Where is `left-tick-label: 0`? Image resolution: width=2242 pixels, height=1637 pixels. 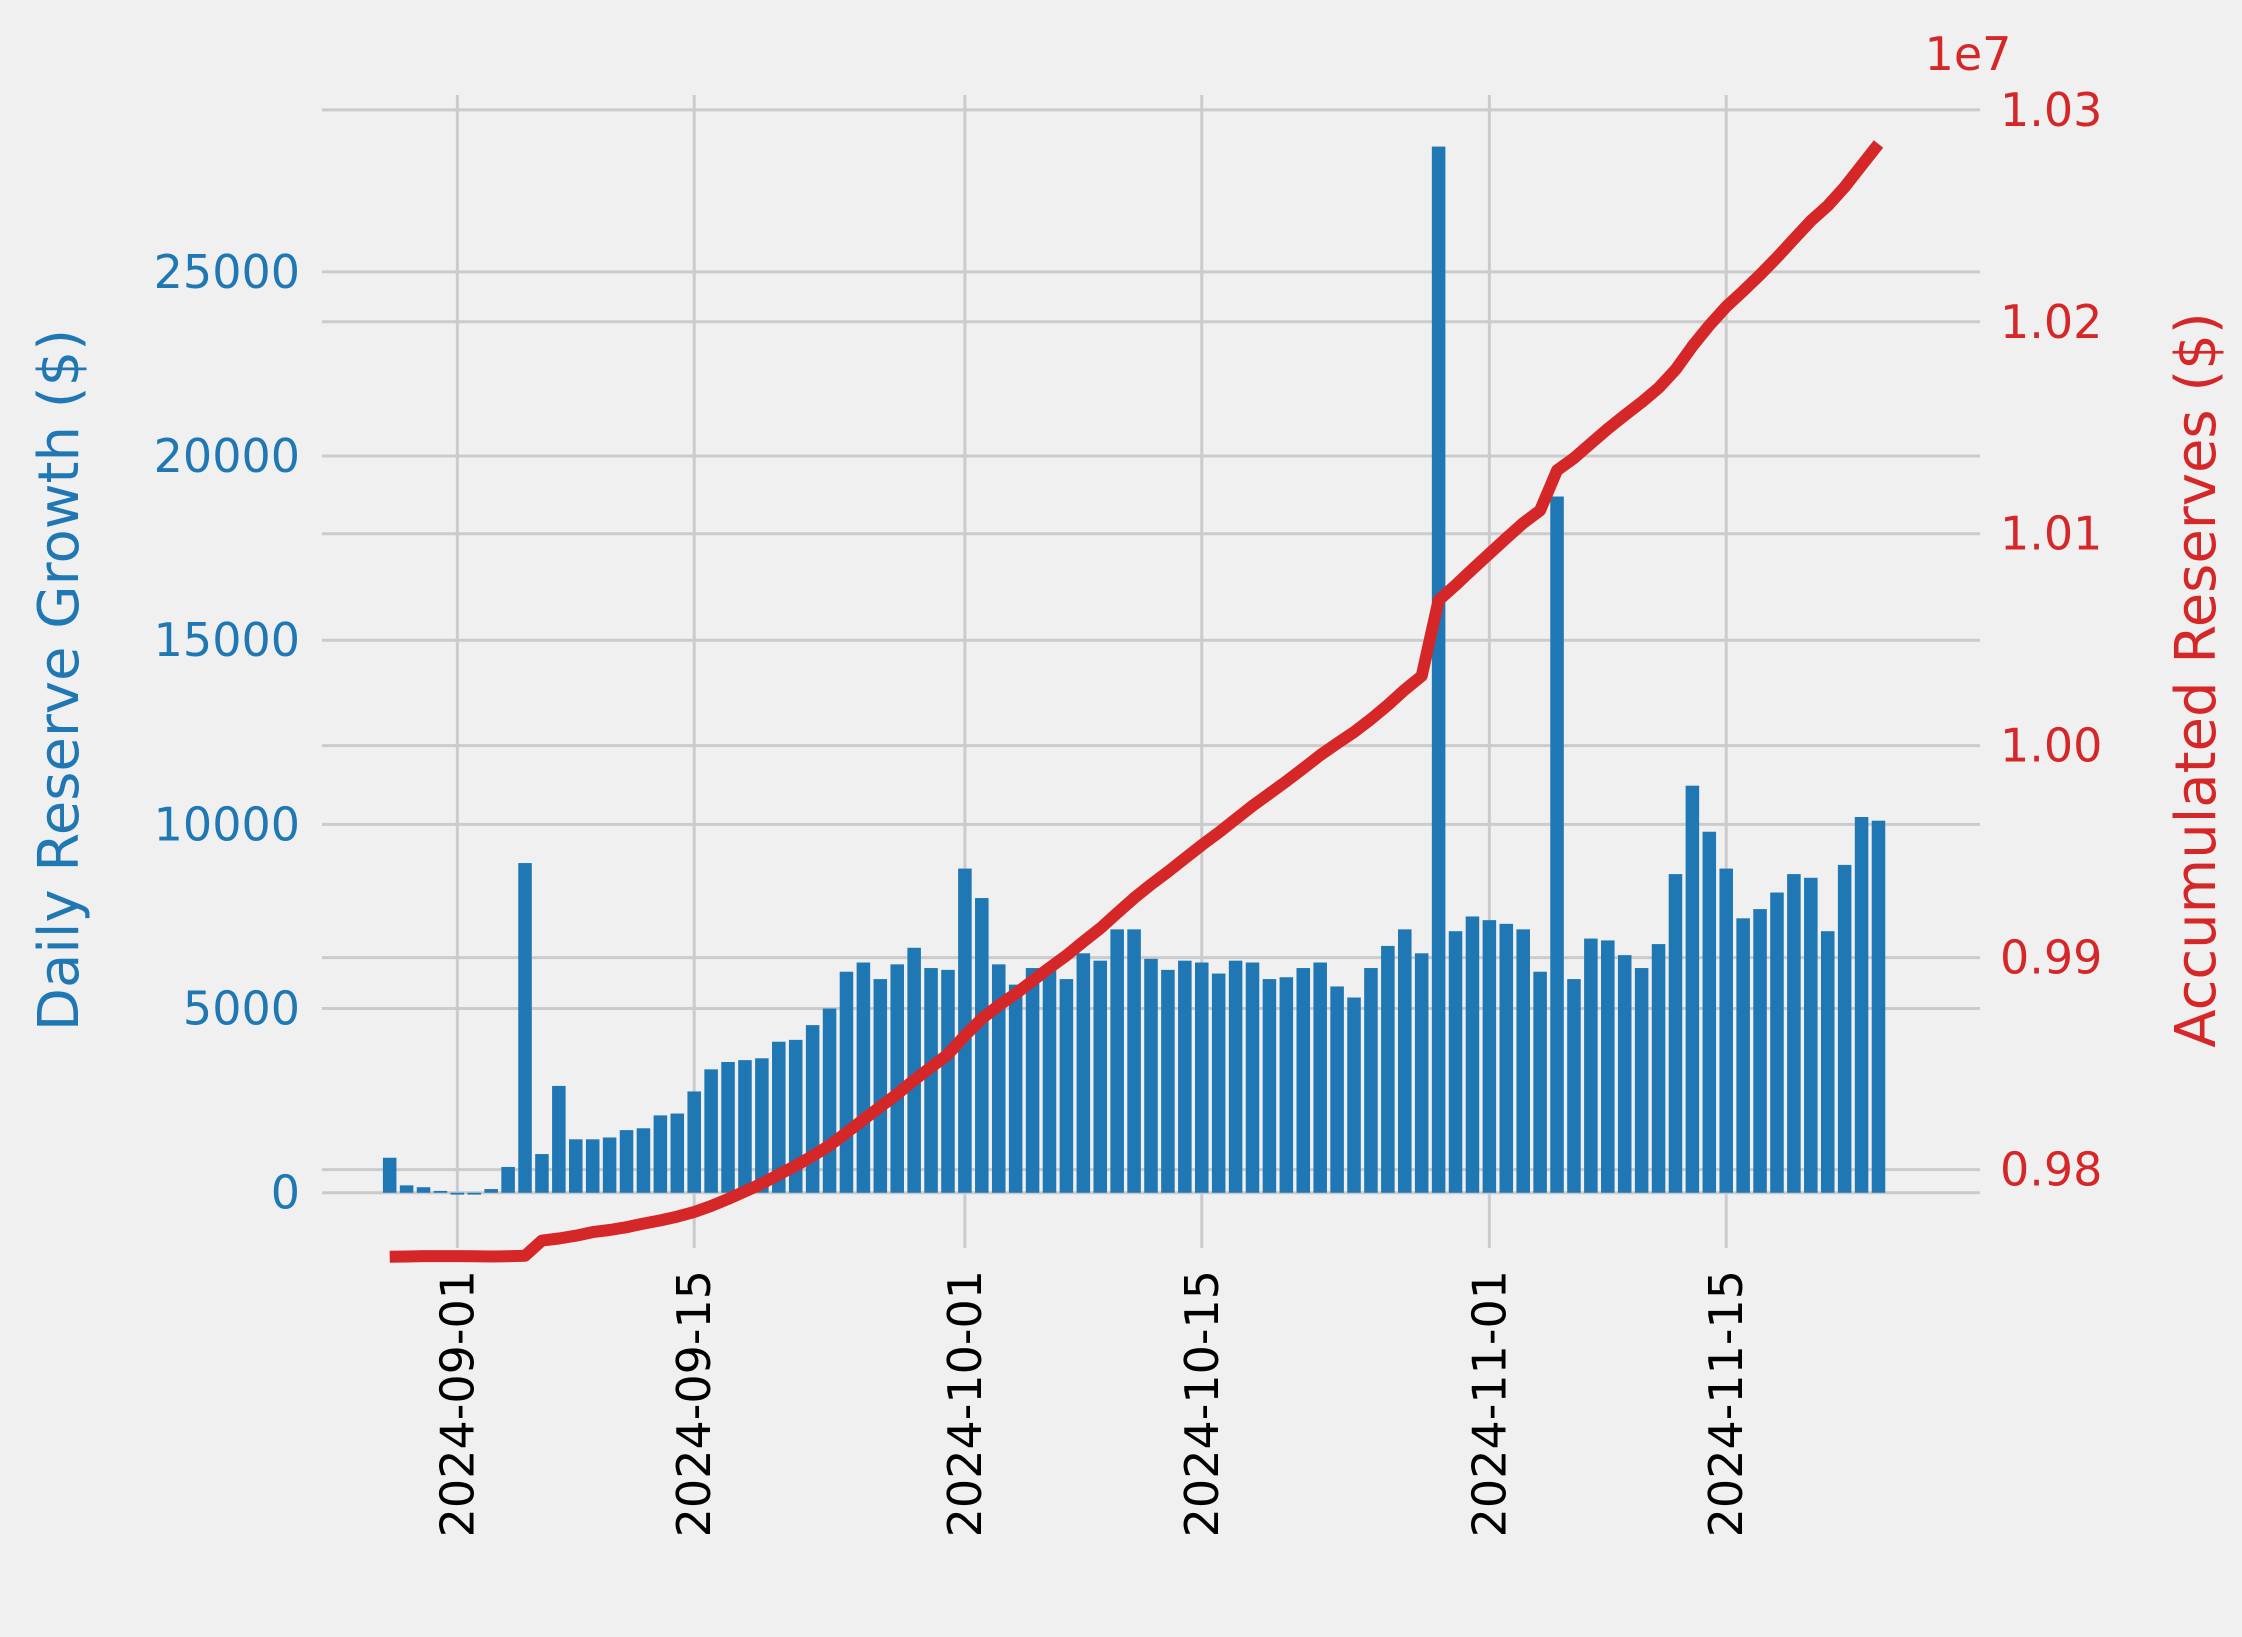
left-tick-label: 0 is located at coordinates (285, 1193).